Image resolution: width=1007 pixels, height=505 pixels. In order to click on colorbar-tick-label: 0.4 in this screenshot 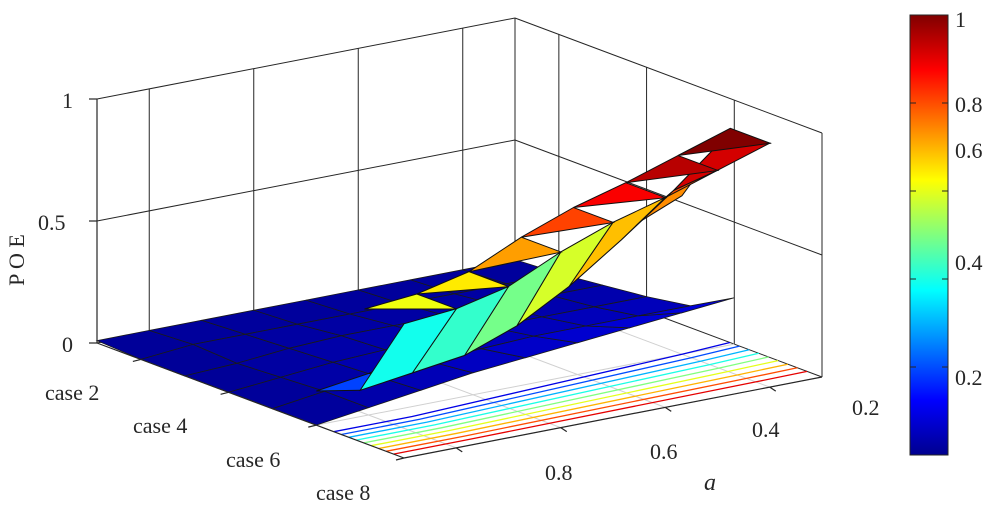, I will do `click(969, 262)`.